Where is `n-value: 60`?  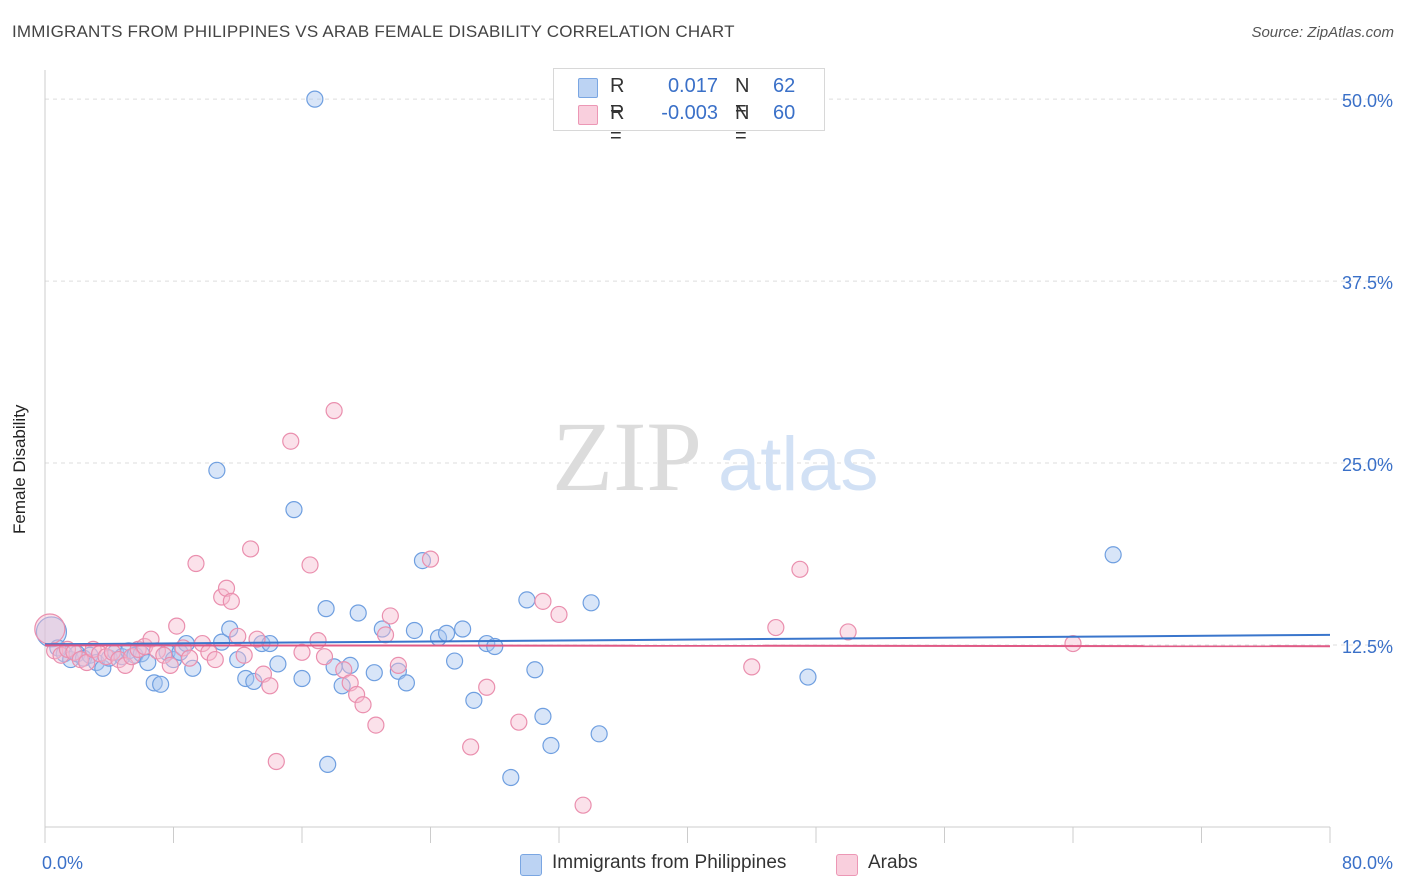
n-value: 60 is located at coordinates (784, 113).